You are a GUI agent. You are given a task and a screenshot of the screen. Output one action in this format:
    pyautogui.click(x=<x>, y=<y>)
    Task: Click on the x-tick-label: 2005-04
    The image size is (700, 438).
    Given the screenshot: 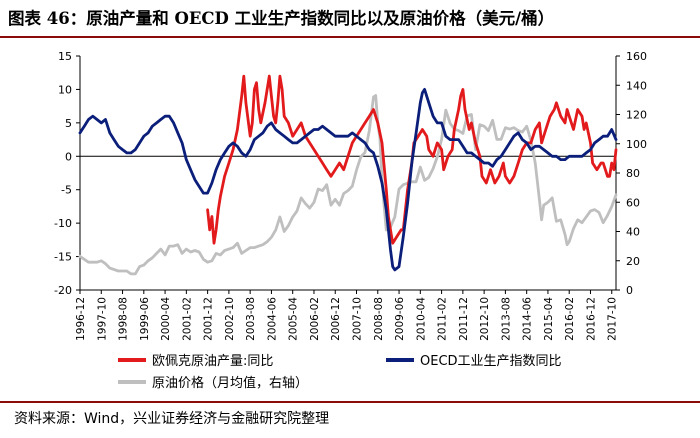 What is the action you would take?
    pyautogui.click(x=294, y=319)
    